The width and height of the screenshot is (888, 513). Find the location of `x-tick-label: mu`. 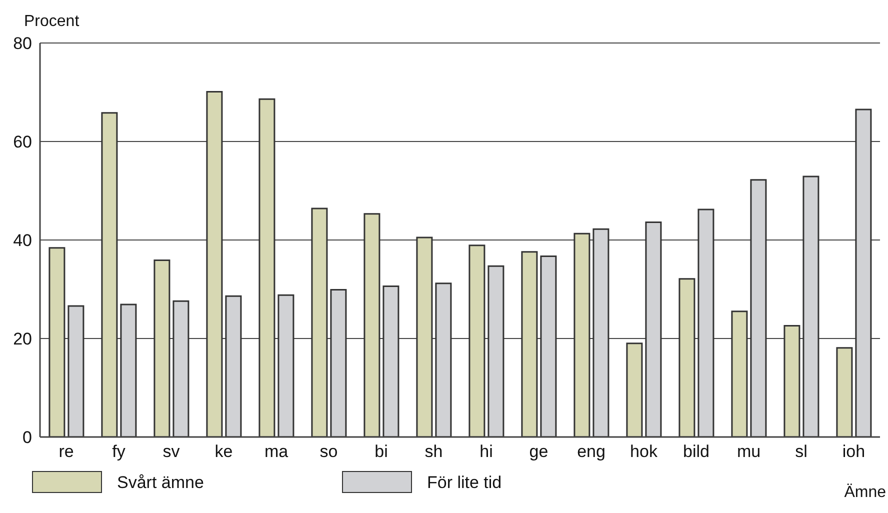

x-tick-label: mu is located at coordinates (748, 452).